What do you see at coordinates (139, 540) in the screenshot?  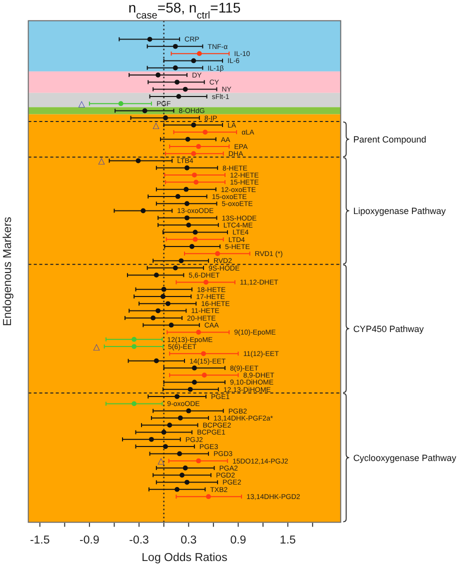 I see `x-tick-label: -0.3` at bounding box center [139, 540].